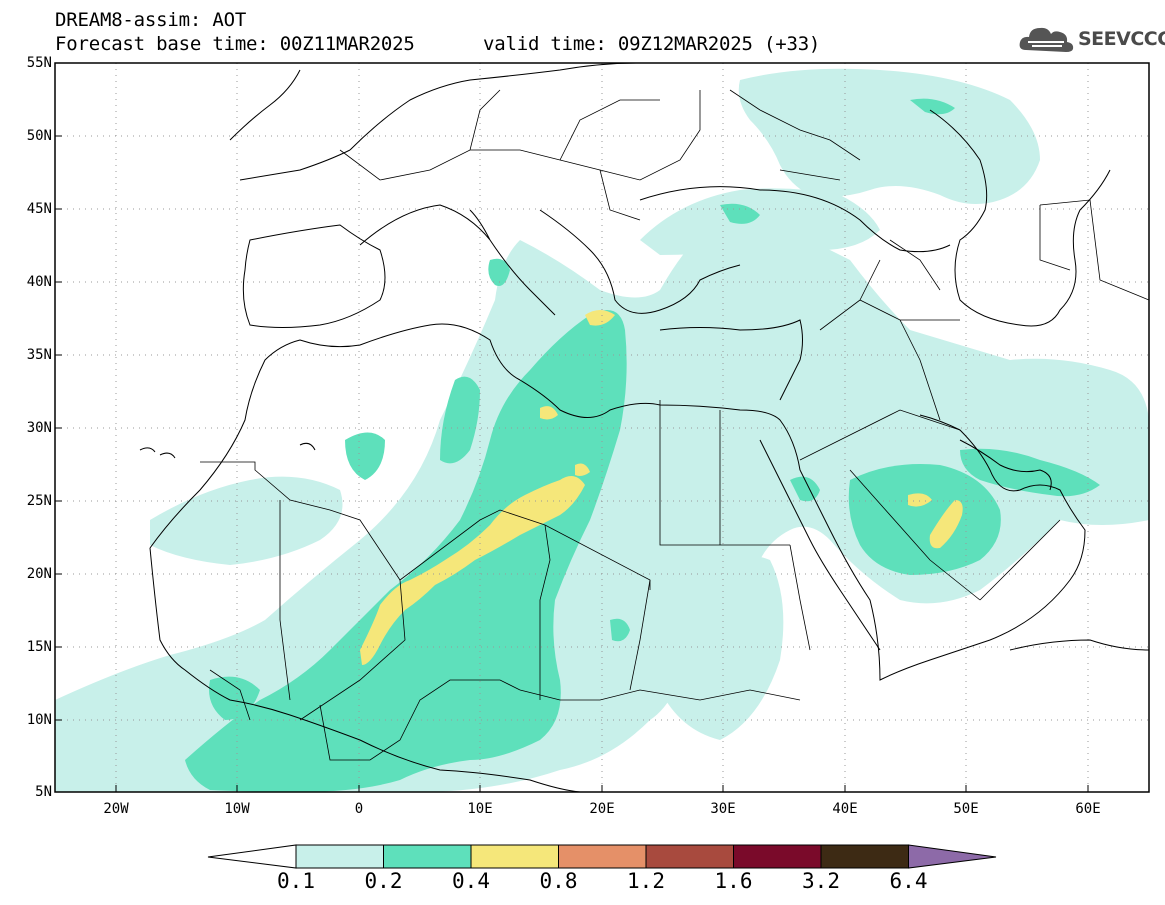  What do you see at coordinates (602, 809) in the screenshot?
I see `lon-label: 20E` at bounding box center [602, 809].